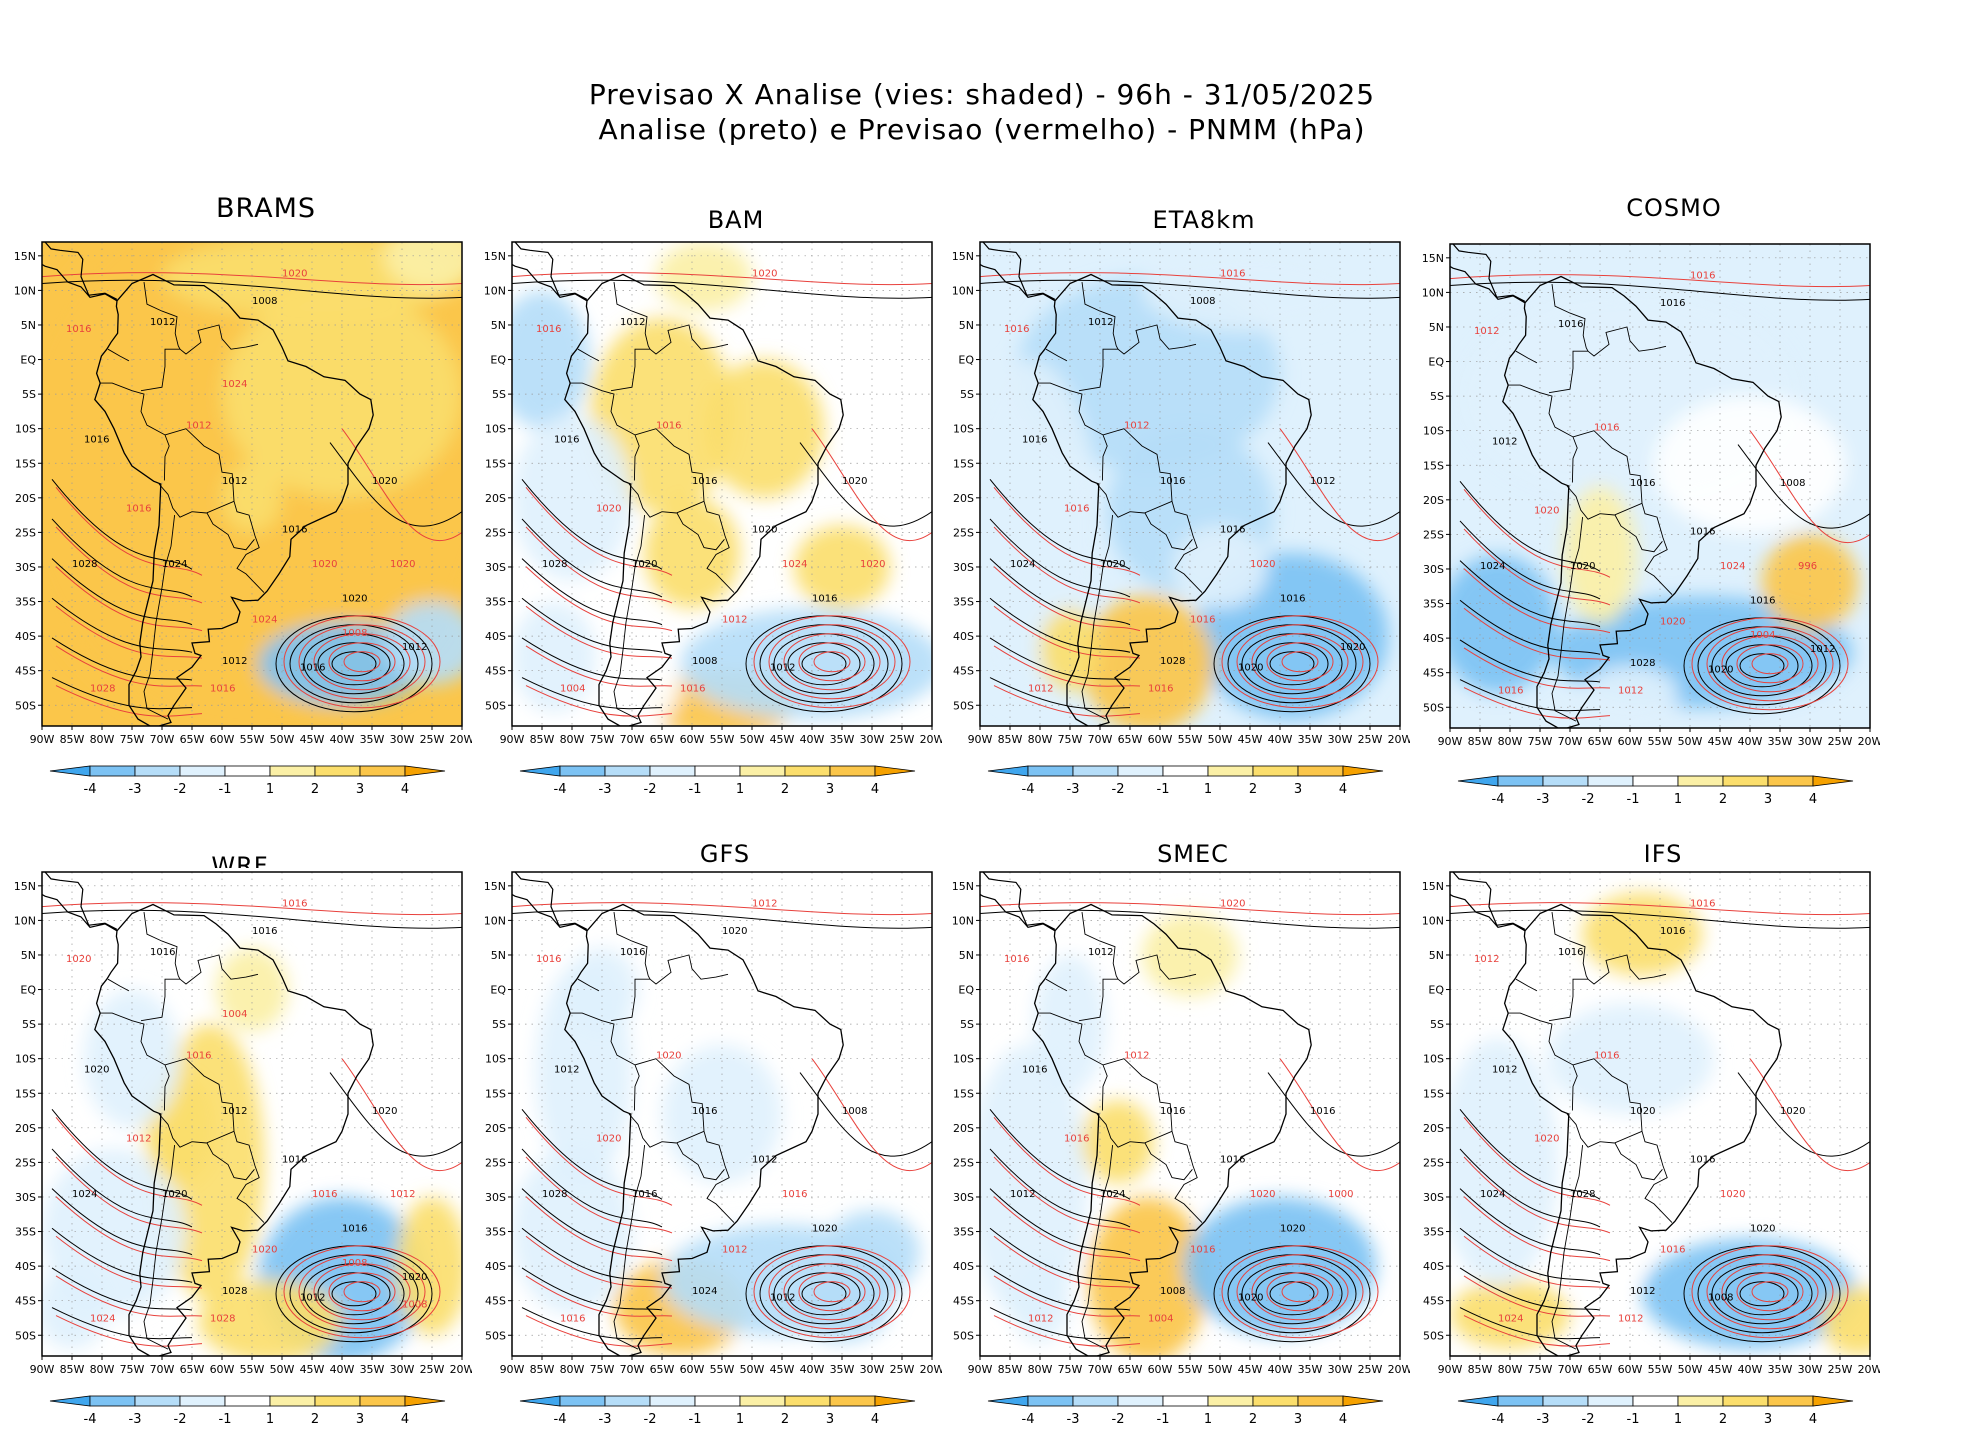 The width and height of the screenshot is (1964, 1436). I want to click on lat-tick-label: 45S, so click(1433, 673).